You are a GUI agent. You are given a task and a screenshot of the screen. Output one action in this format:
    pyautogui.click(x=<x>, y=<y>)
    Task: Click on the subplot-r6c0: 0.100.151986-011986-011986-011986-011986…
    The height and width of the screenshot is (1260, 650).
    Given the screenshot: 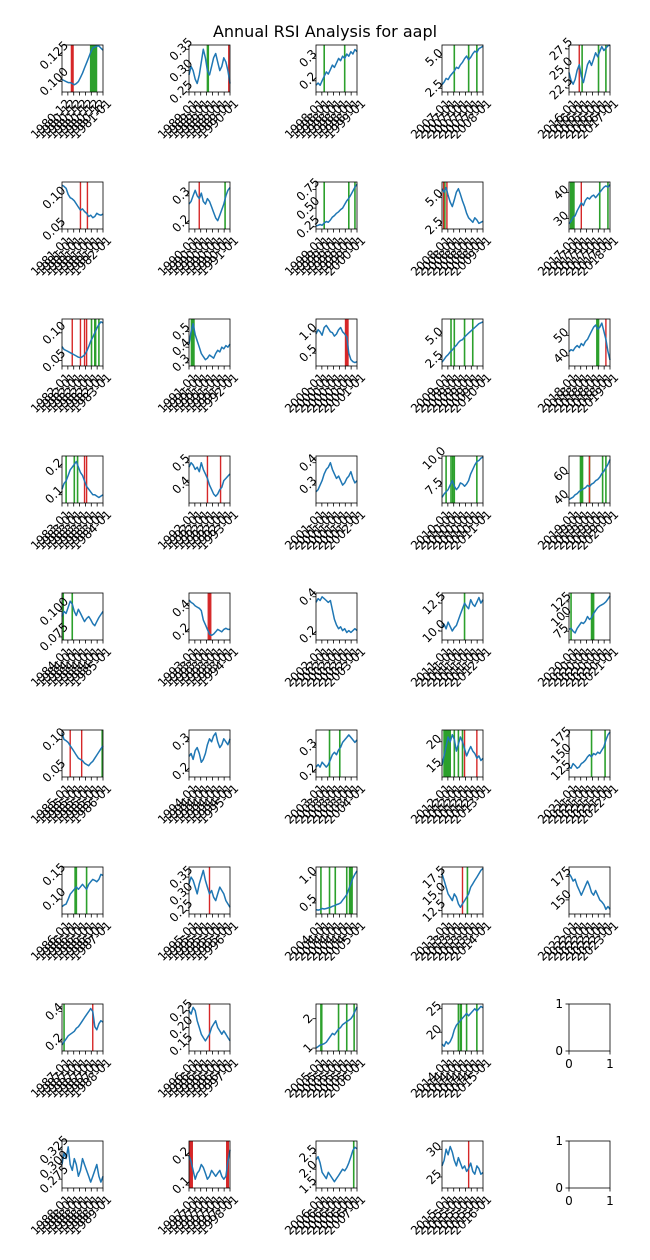 What is the action you would take?
    pyautogui.click(x=71, y=912)
    